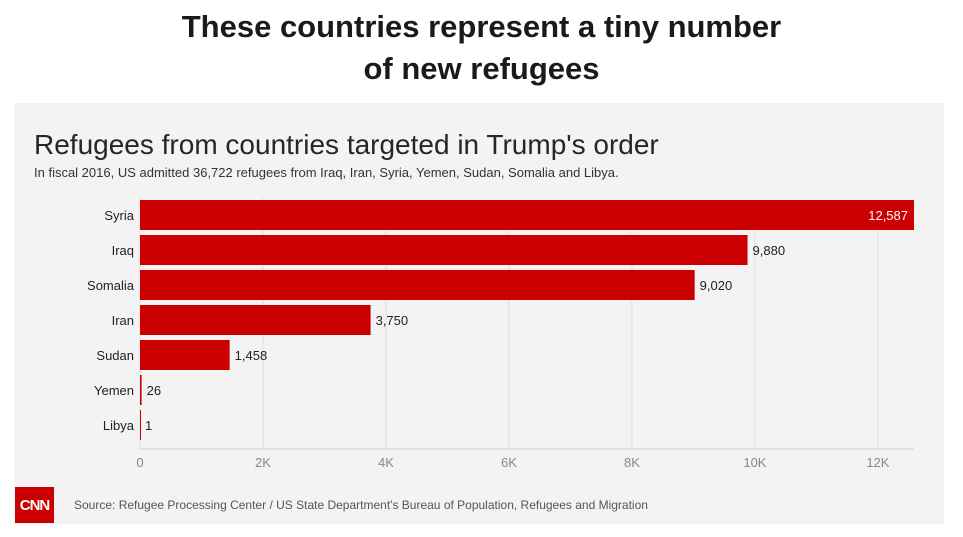  Describe the element at coordinates (141, 390) in the screenshot. I see `bar-yemen` at that location.